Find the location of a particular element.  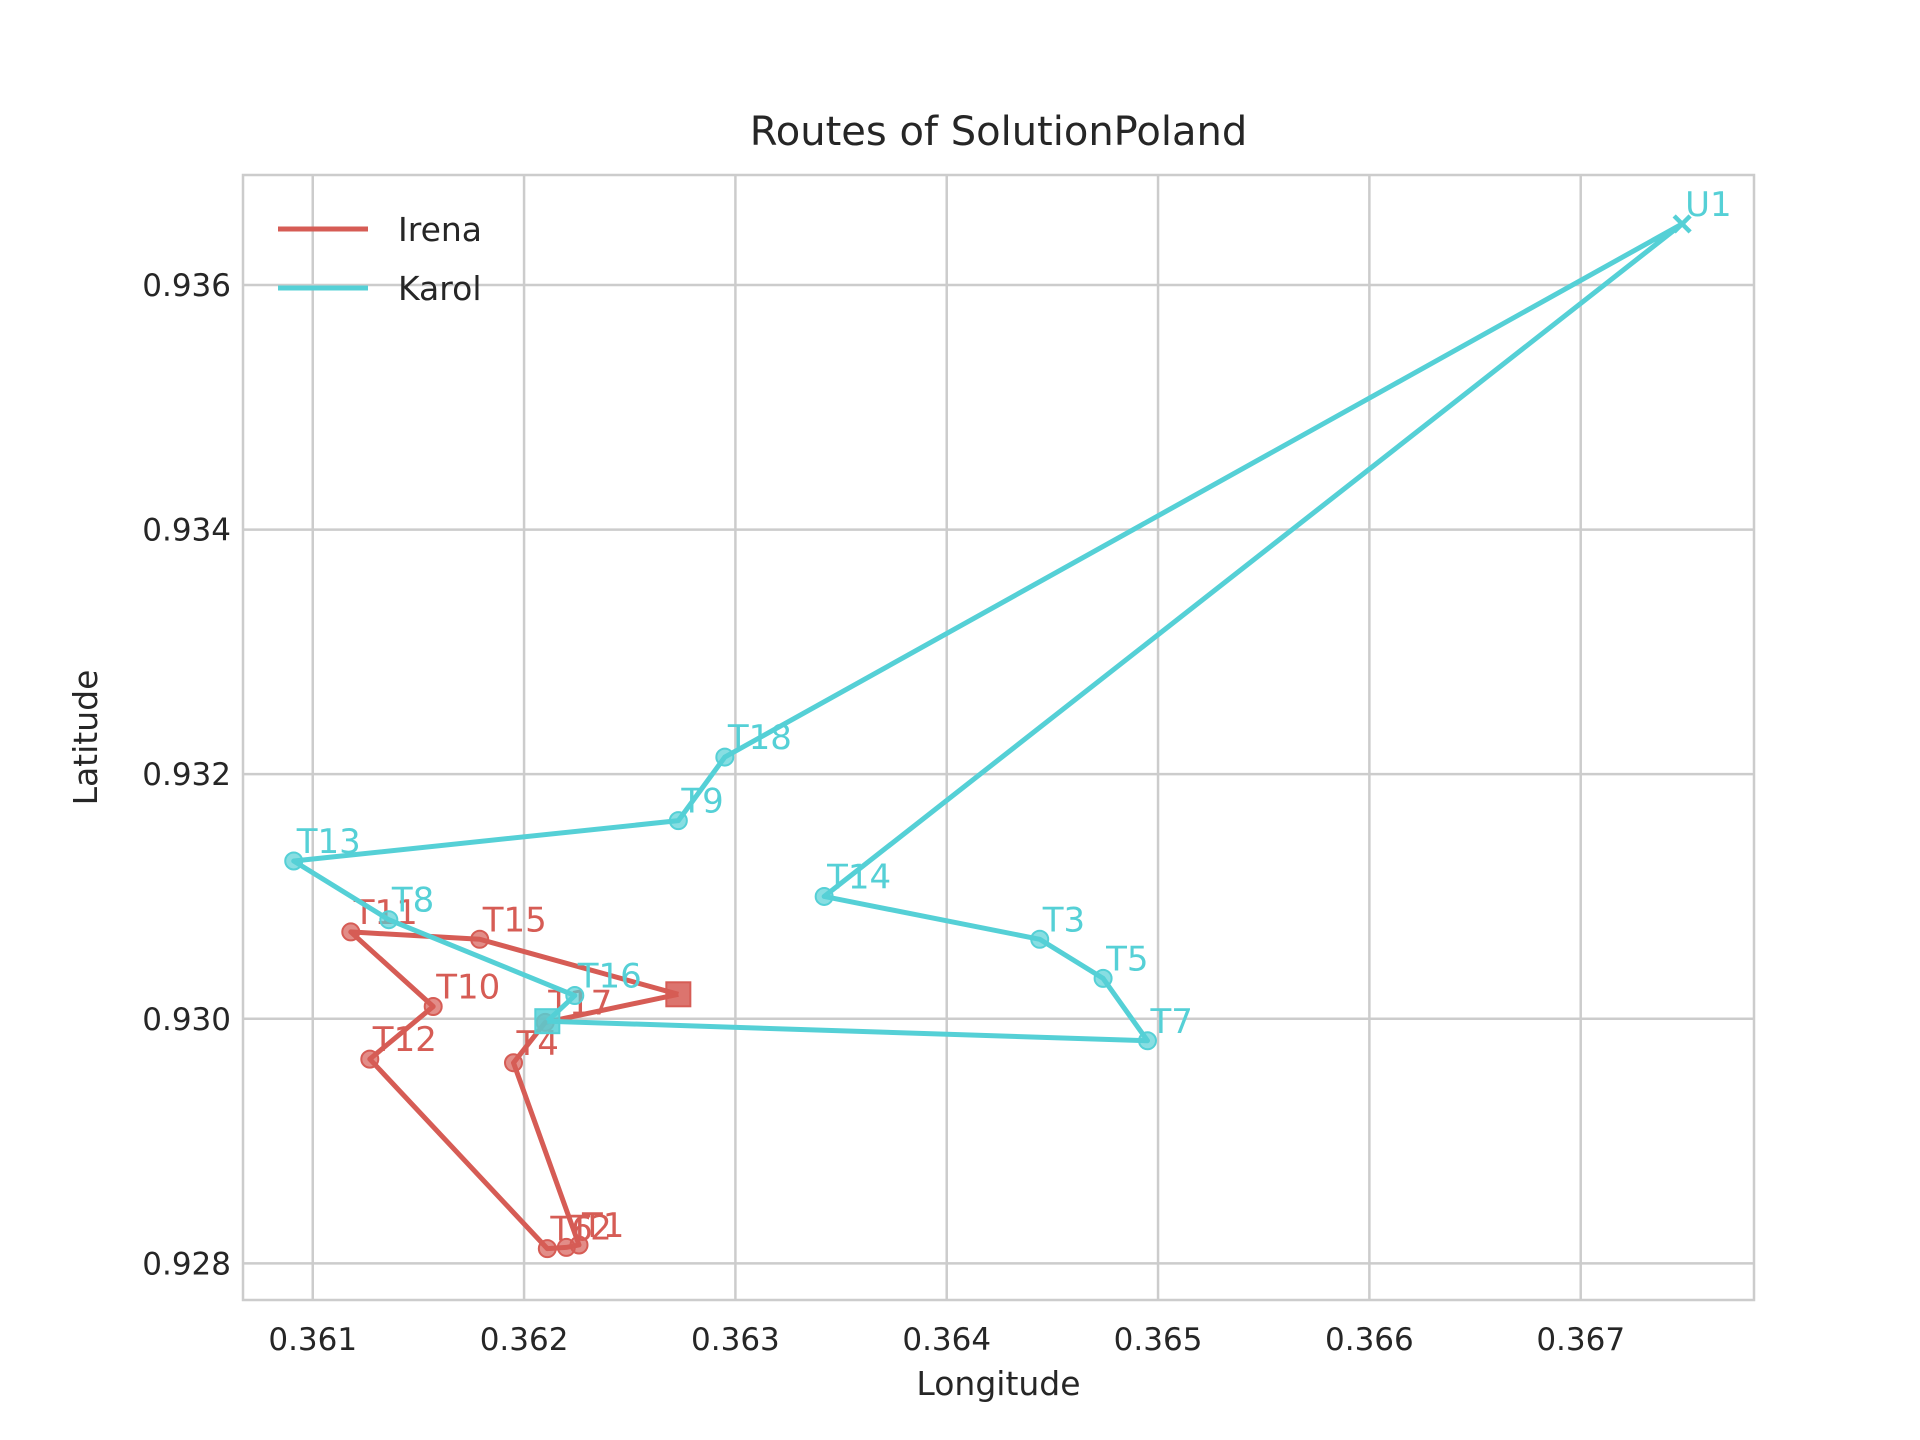

y-tick-label: 0.928 is located at coordinates (186, 1264).